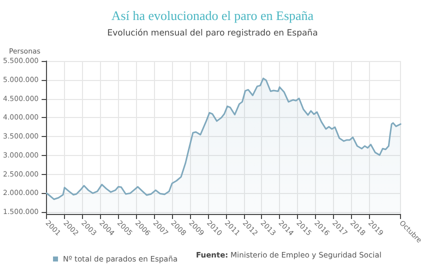 The image size is (425, 270). Describe the element at coordinates (212, 33) in the screenshot. I see `chart-subtitle: Evolución mensual del paro registrado en España` at that location.